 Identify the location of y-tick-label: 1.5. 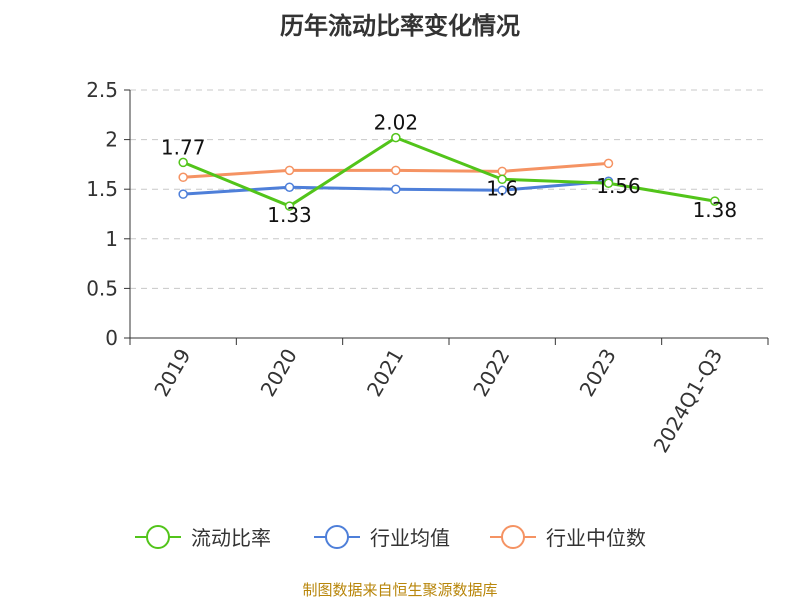
(102, 189).